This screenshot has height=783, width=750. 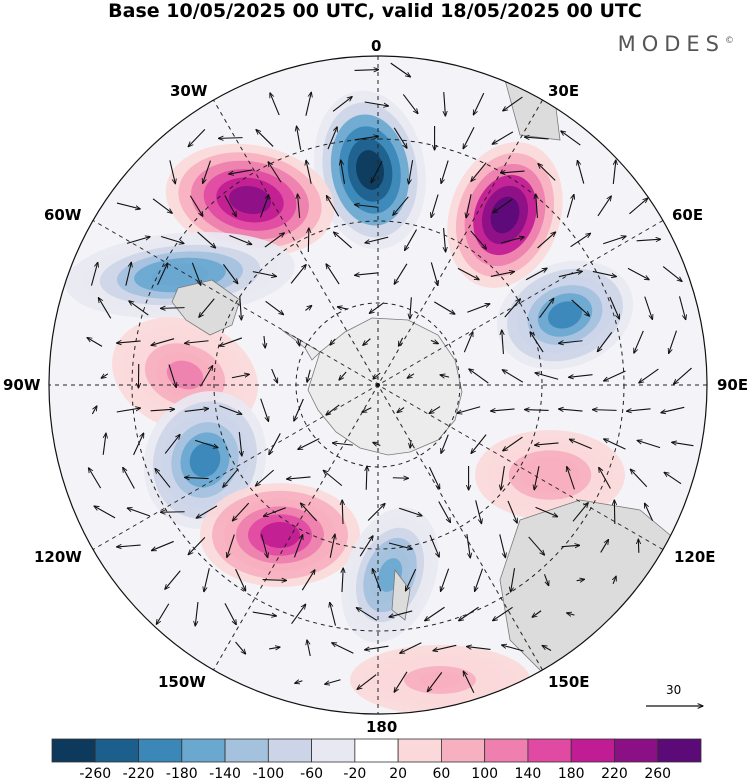 I want to click on colorbar-label: 100, so click(x=485, y=774).